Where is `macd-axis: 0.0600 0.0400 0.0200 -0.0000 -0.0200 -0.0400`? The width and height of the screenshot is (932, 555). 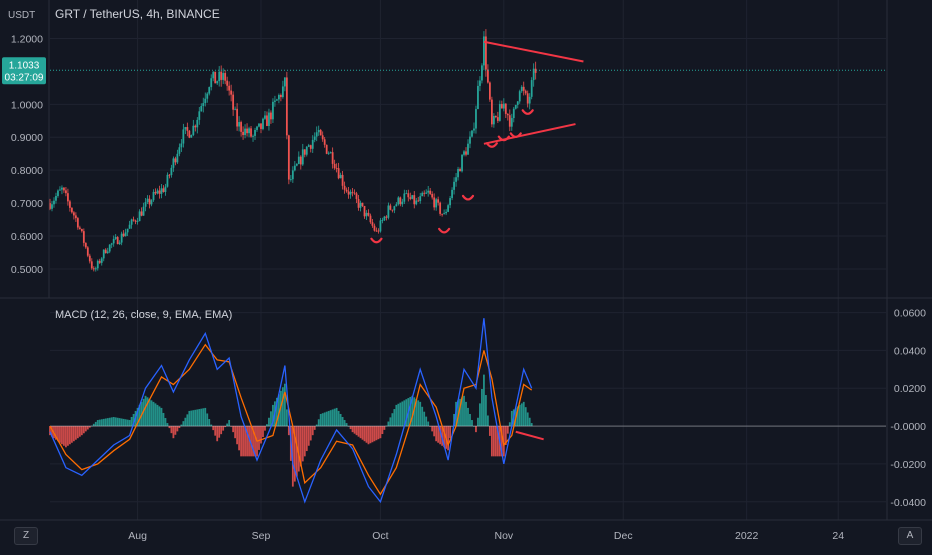 macd-axis: 0.0600 0.0400 0.0200 -0.0000 -0.0200 -0.0400 is located at coordinates (908, 408).